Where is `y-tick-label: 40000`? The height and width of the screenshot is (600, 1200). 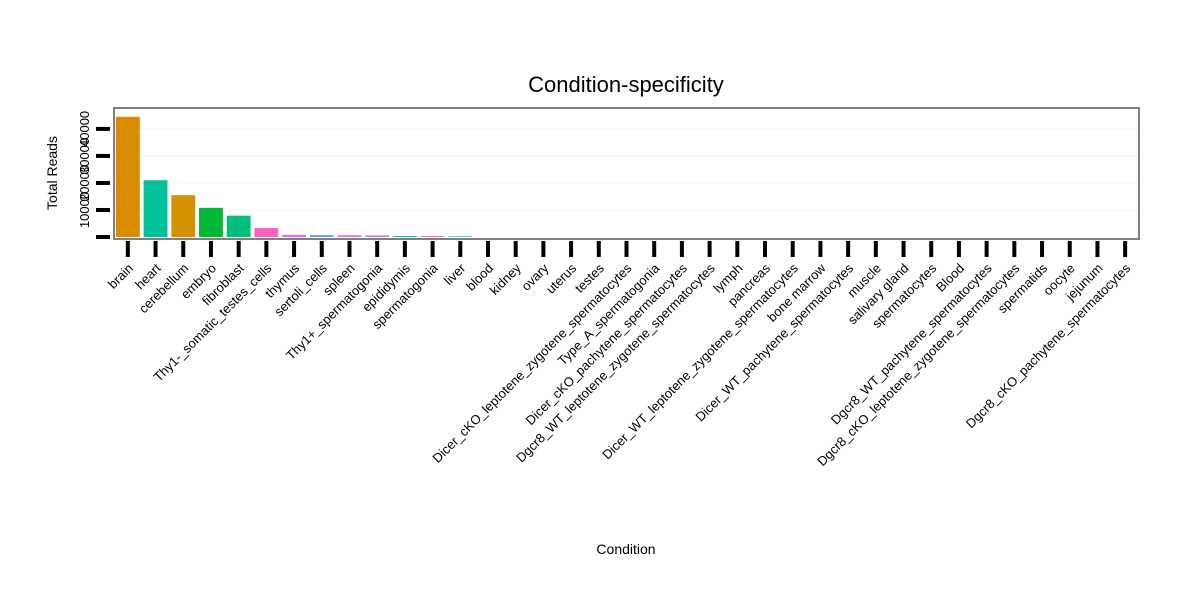 y-tick-label: 40000 is located at coordinates (84, 129).